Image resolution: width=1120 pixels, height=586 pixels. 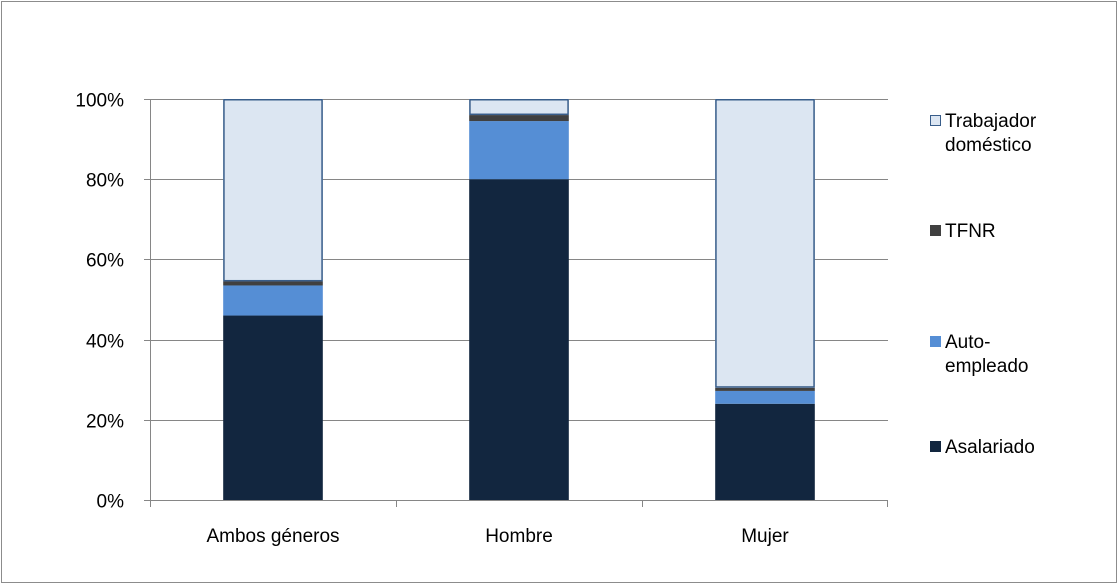 I want to click on x-axis-tick-label: Ambos géneros, so click(x=272, y=536).